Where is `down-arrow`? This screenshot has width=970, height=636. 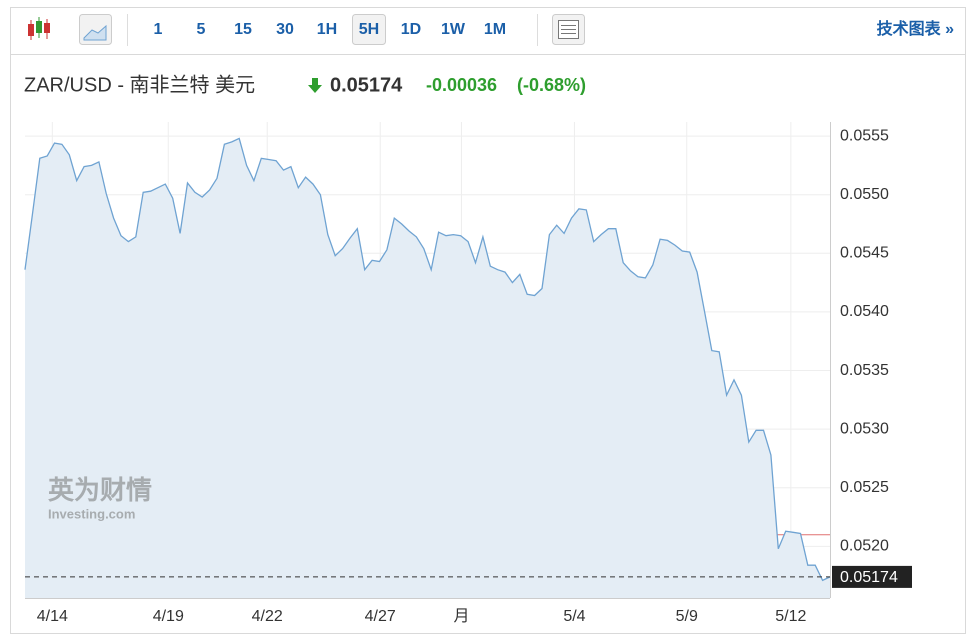
down-arrow is located at coordinates (315, 85).